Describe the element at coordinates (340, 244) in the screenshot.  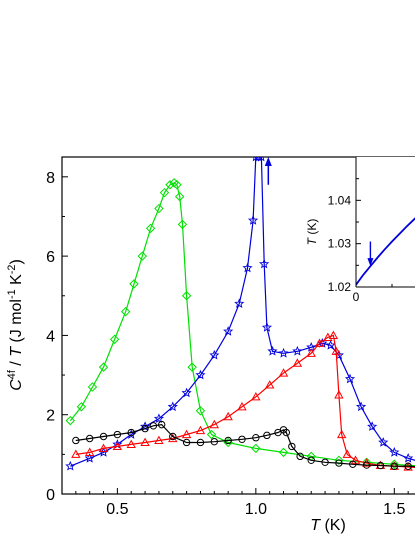
I see `inset-y-tick-label: 1.03` at that location.